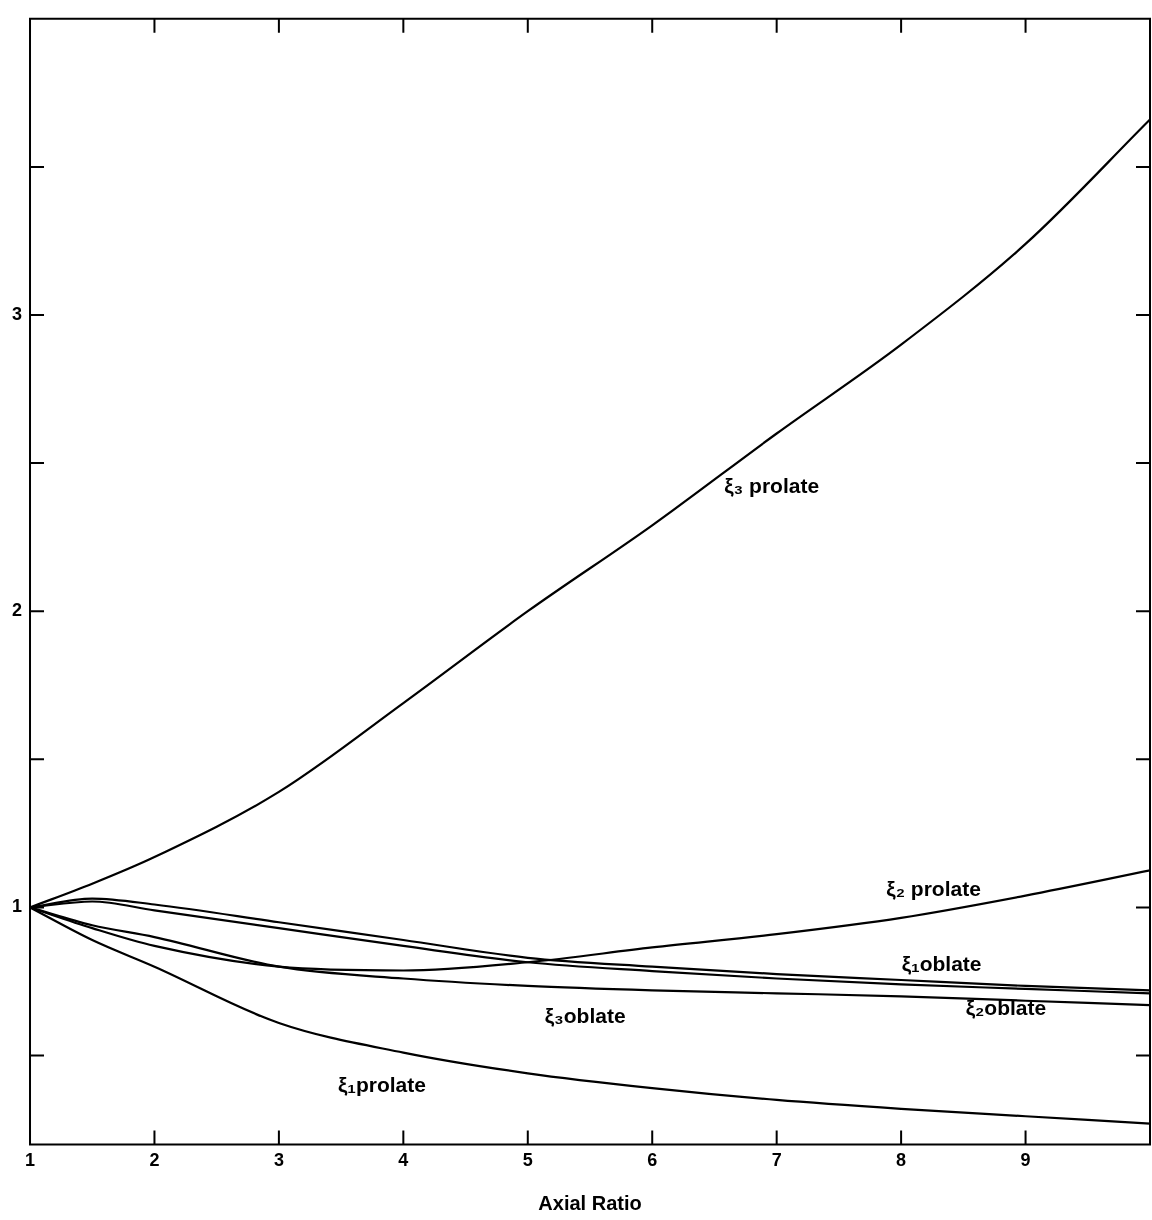  What do you see at coordinates (941, 964) in the screenshot?
I see `series-label: ξ₁oblate` at bounding box center [941, 964].